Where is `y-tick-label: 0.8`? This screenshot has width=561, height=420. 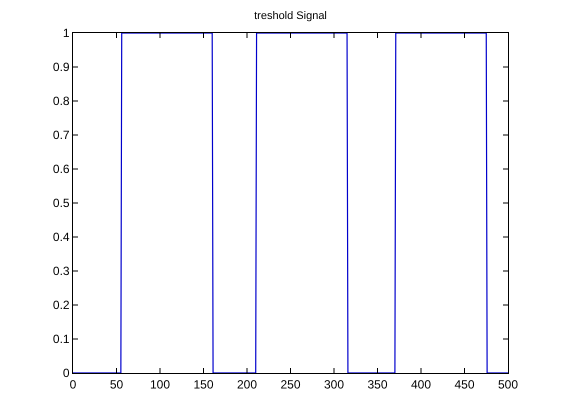
y-tick-label: 0.8 is located at coordinates (61, 101).